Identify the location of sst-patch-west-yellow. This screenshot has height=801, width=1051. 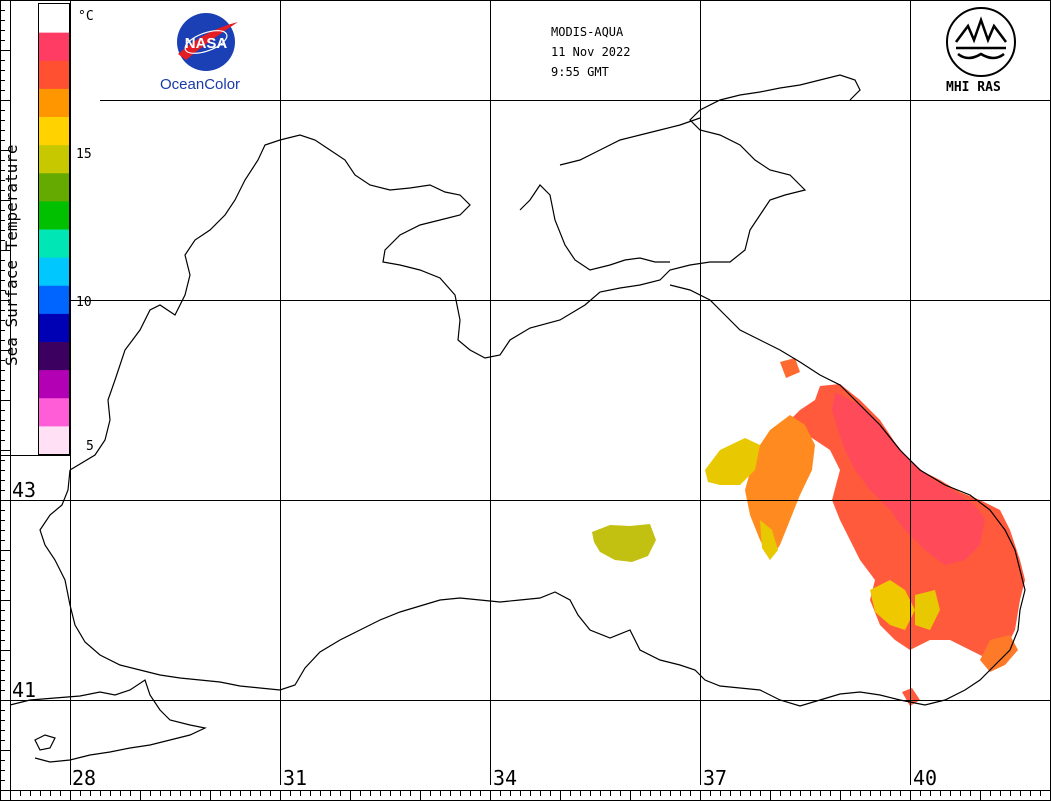
(732, 461).